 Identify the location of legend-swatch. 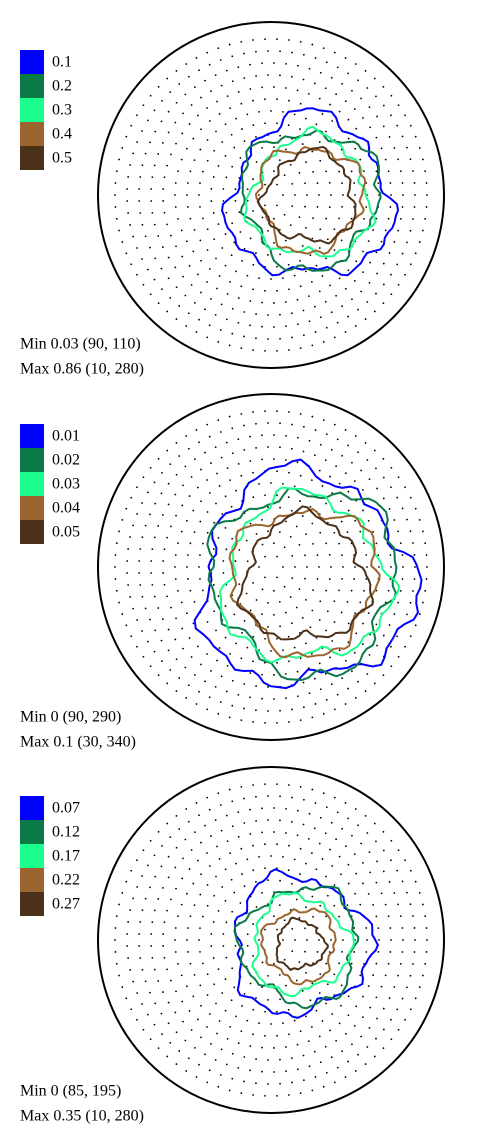
(32, 856).